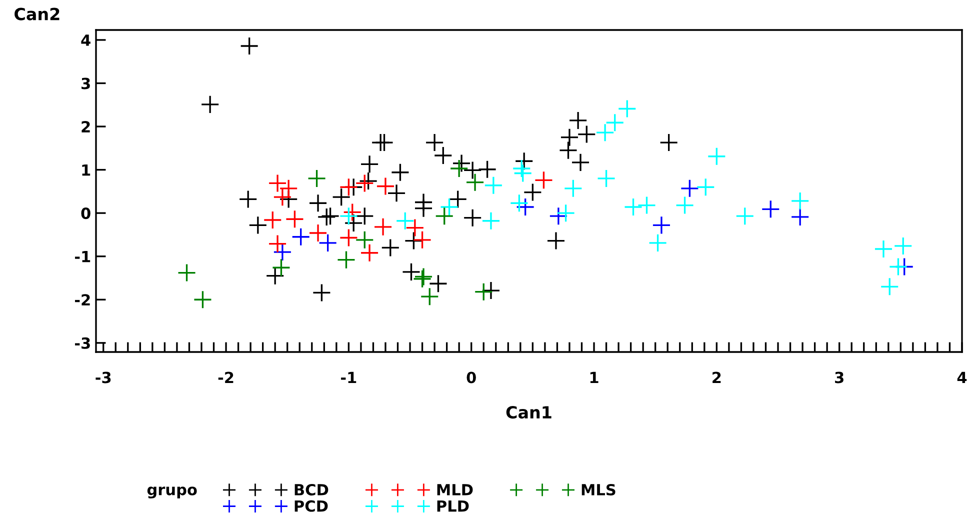 The height and width of the screenshot is (528, 978). What do you see at coordinates (85, 214) in the screenshot?
I see `y-tick-label: 0` at bounding box center [85, 214].